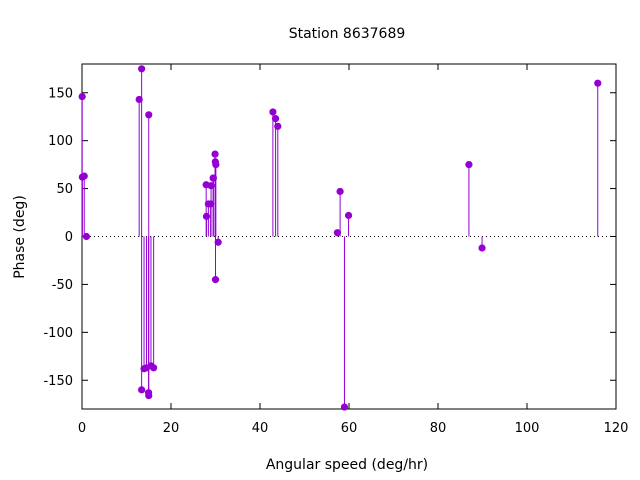  Describe the element at coordinates (62, 285) in the screenshot. I see `y-tick-label: -50` at that location.